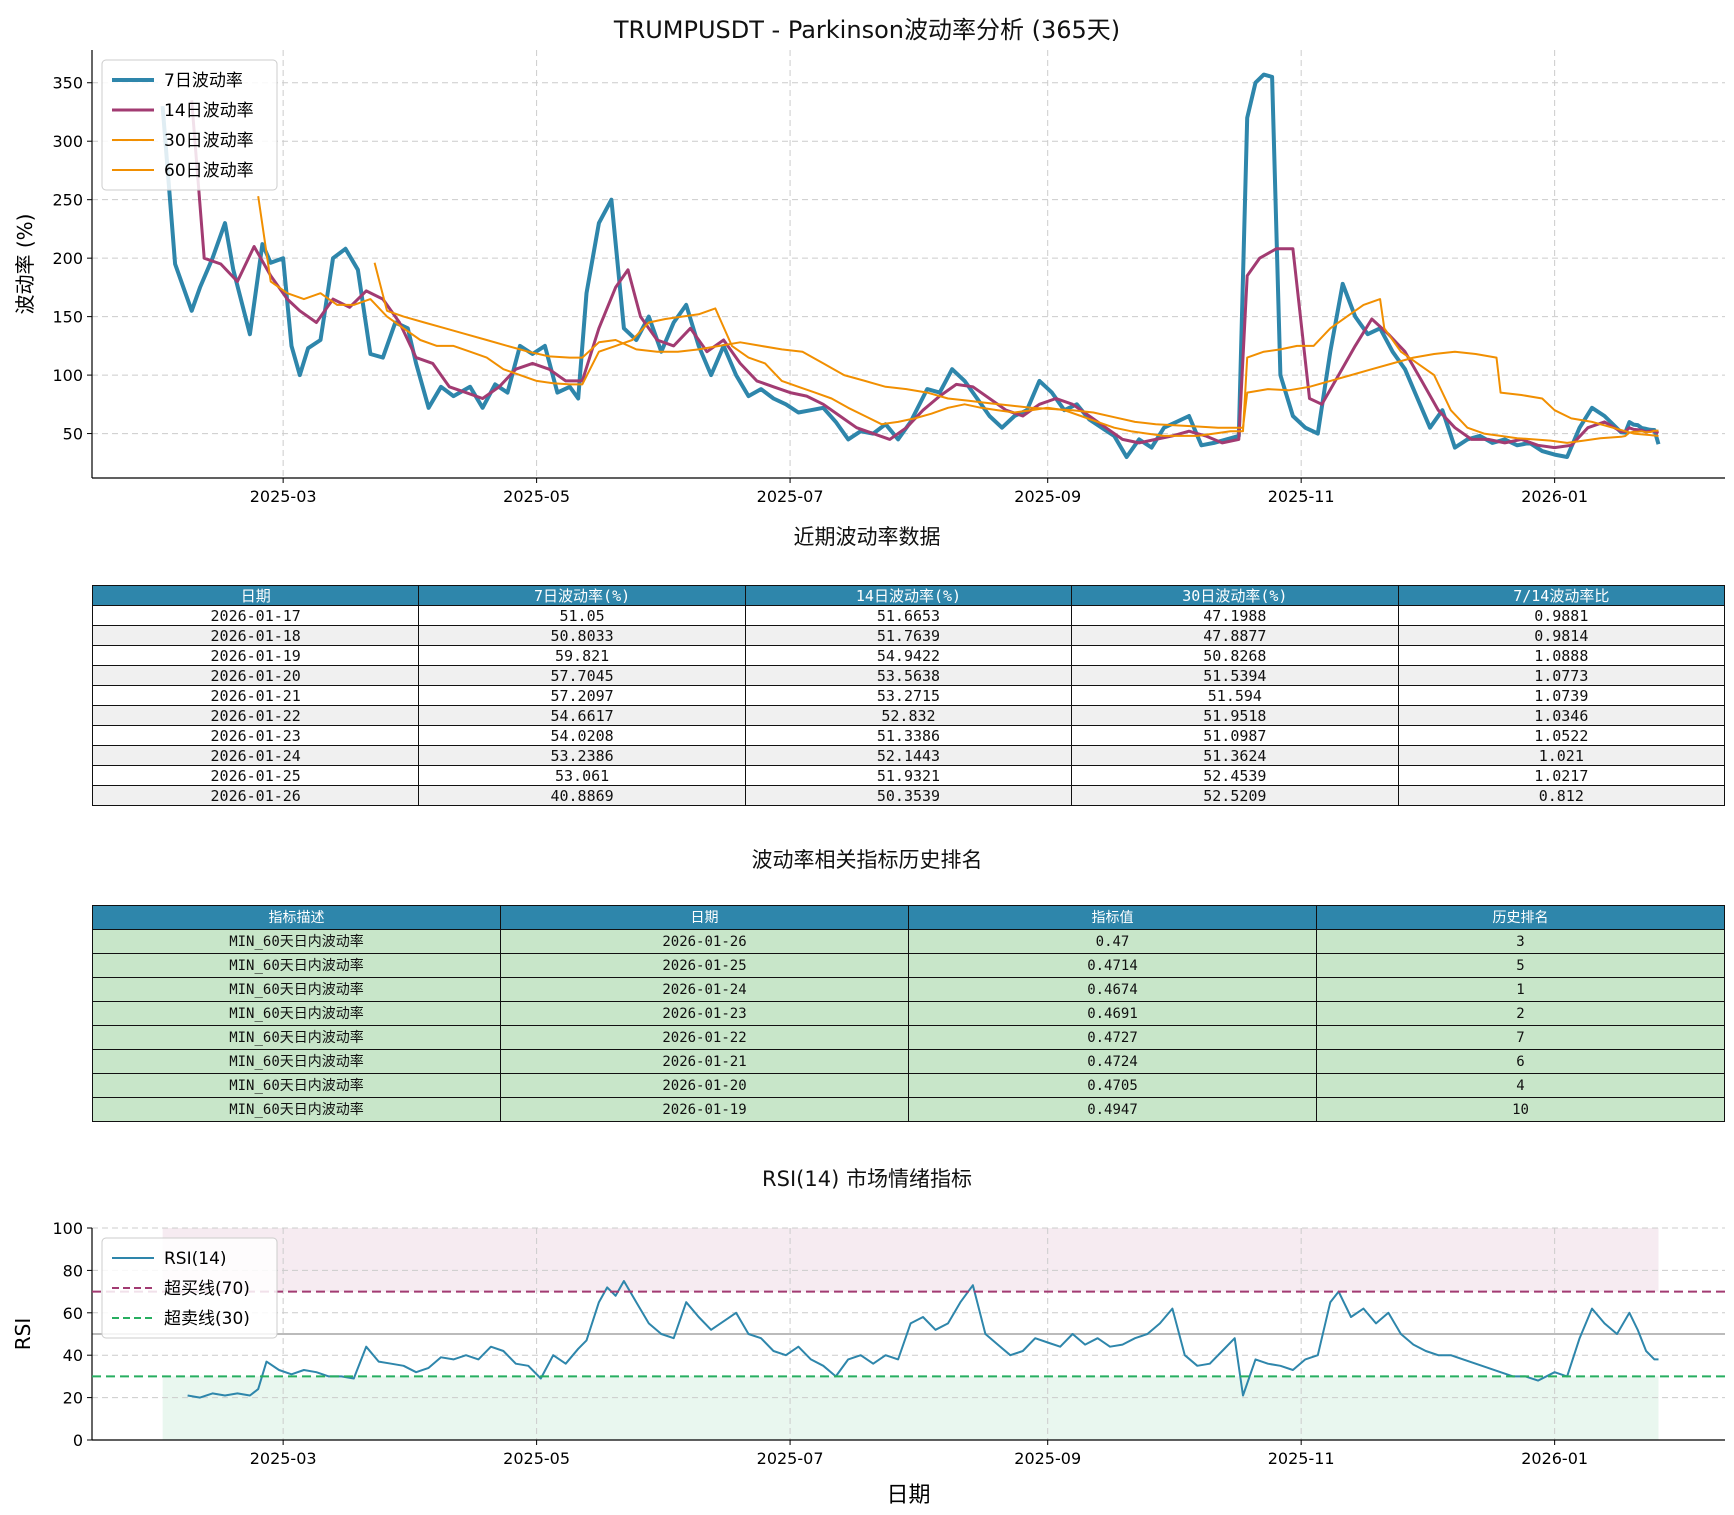 The width and height of the screenshot is (1734, 1515). I want to click on y-tick-label: 20, so click(73, 1398).